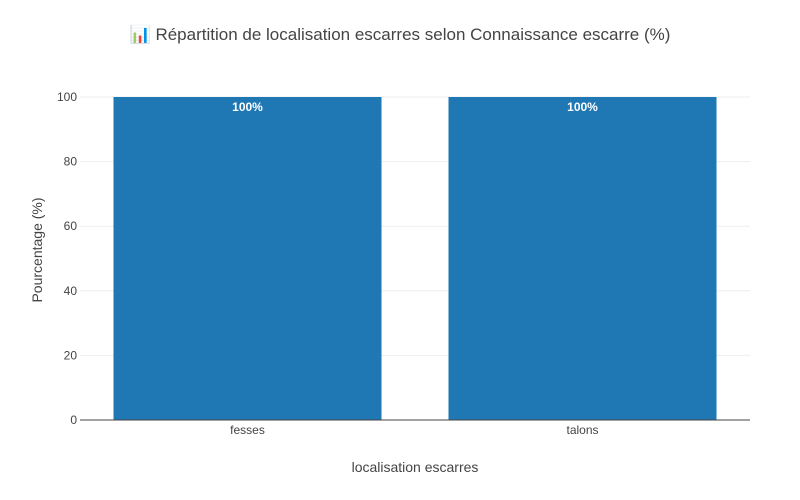 The height and width of the screenshot is (500, 800). Describe the element at coordinates (71, 162) in the screenshot. I see `y-tick-label: 80` at that location.